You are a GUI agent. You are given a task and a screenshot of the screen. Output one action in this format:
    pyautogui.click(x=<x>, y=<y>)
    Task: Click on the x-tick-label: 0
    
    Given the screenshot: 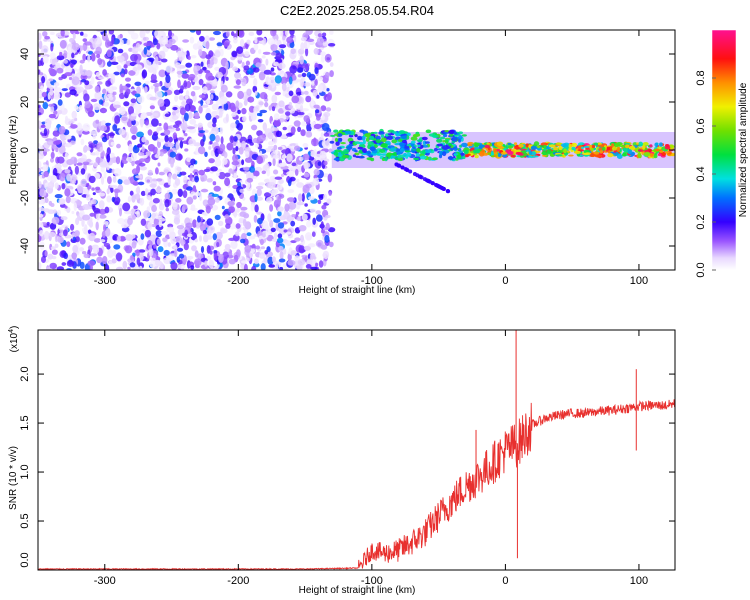 What is the action you would take?
    pyautogui.click(x=505, y=581)
    